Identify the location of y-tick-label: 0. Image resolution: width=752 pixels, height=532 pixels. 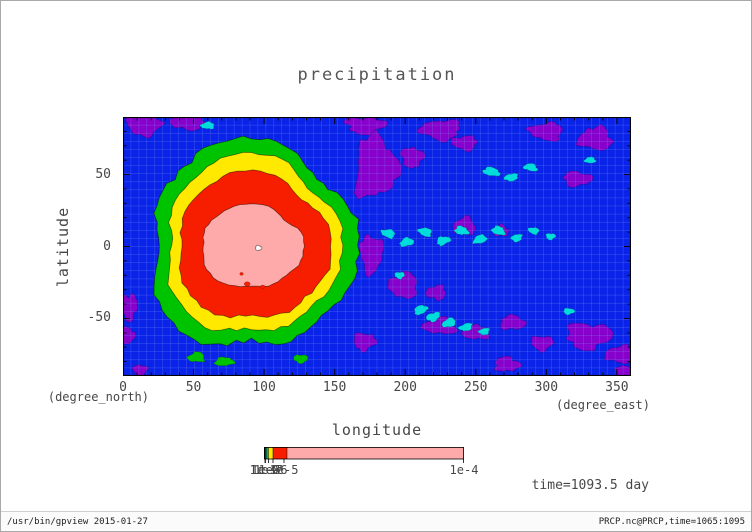
(107, 246).